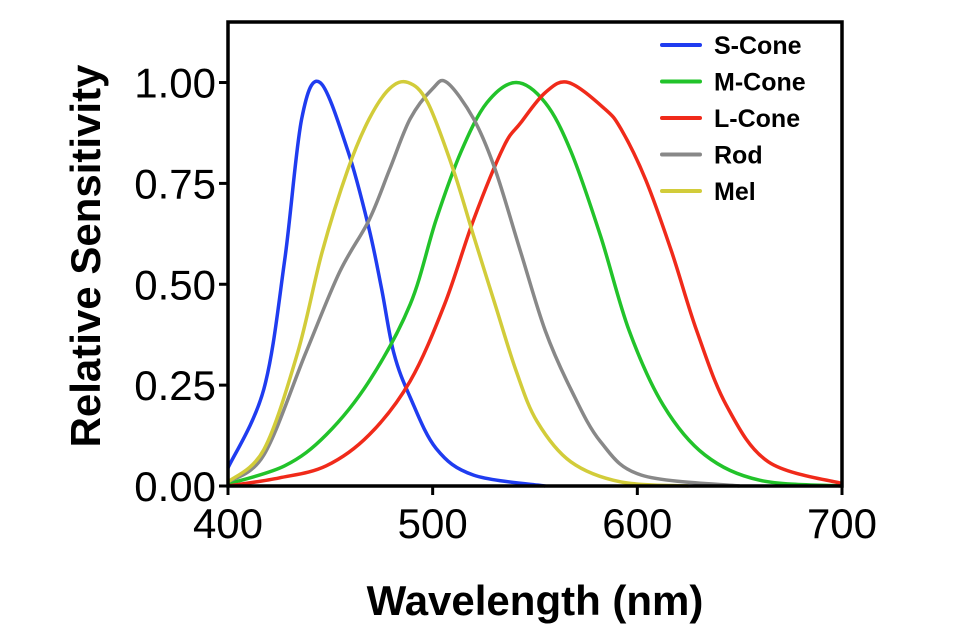 This screenshot has height=640, width=960. I want to click on legend-item-l-cone: L-Cone, so click(730, 119).